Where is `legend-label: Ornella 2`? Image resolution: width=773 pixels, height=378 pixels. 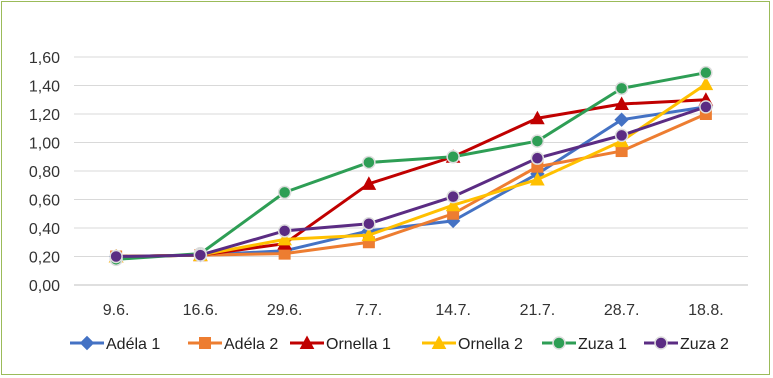
legend-label: Ornella 2 is located at coordinates (490, 344).